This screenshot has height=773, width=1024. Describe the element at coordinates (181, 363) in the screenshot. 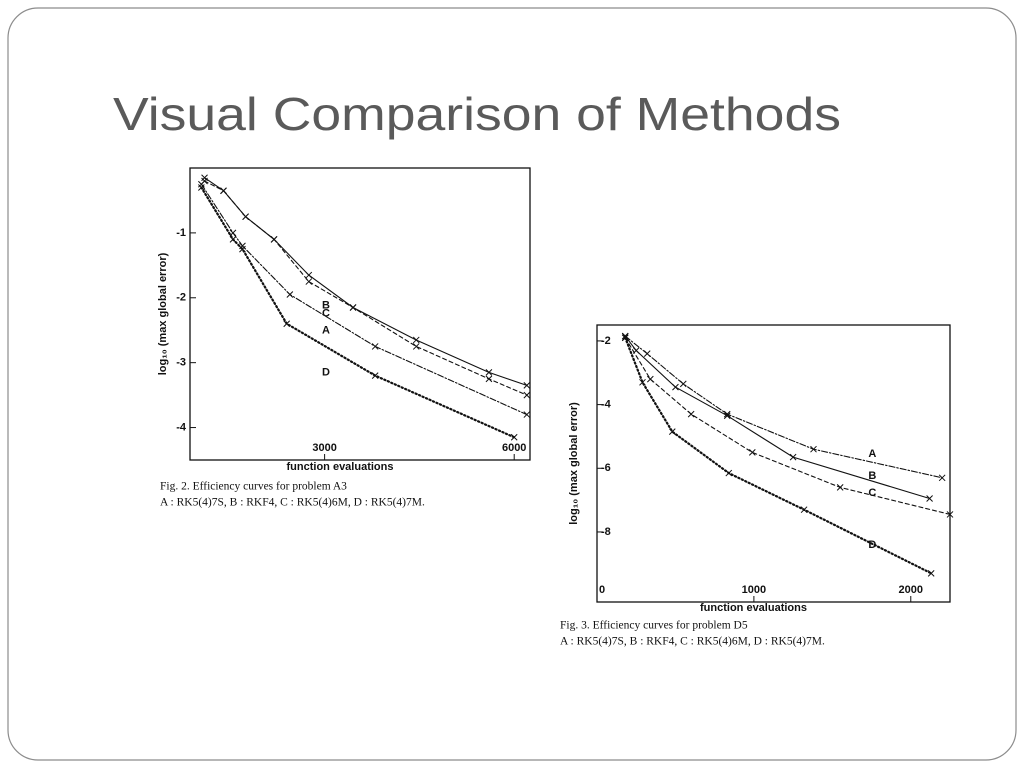

I see `y-tick-label: -3` at that location.